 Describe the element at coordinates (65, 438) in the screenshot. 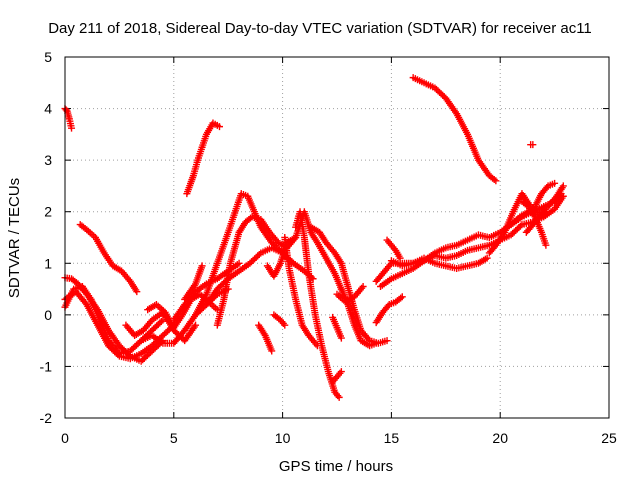

I see `x-tick-label: 0` at that location.